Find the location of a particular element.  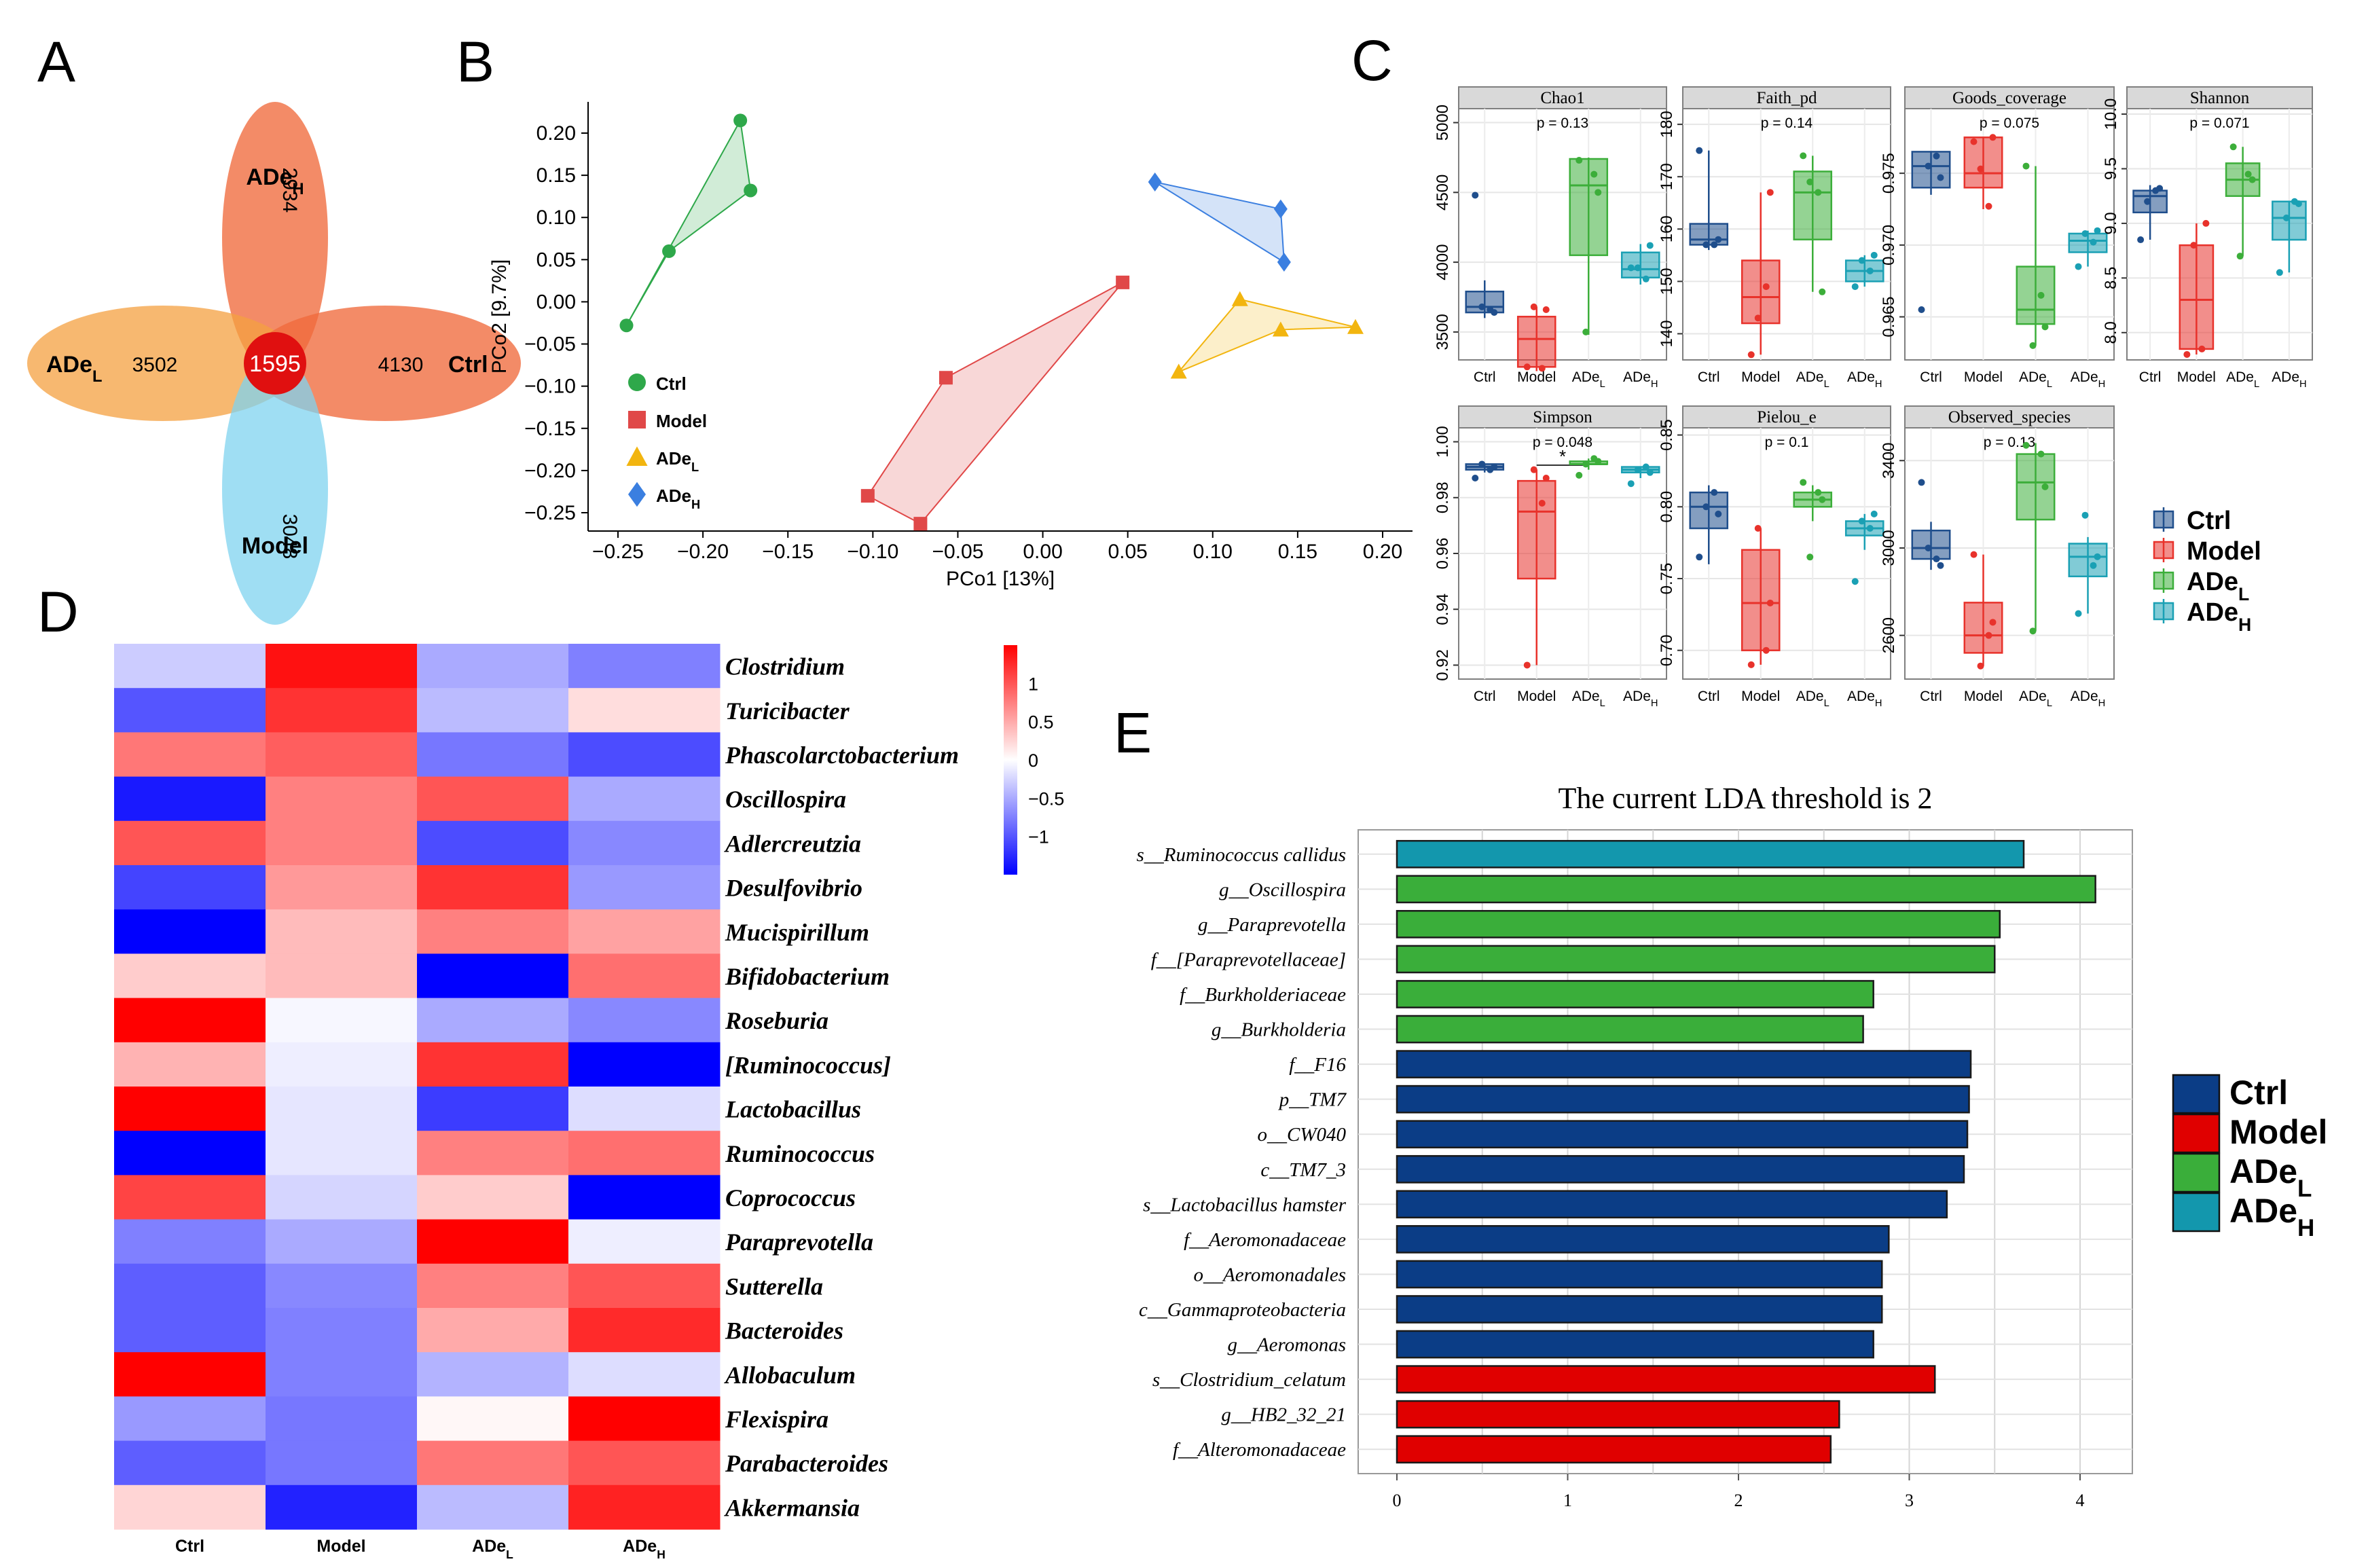

facet-category-label-sub: H is located at coordinates (2303, 385).